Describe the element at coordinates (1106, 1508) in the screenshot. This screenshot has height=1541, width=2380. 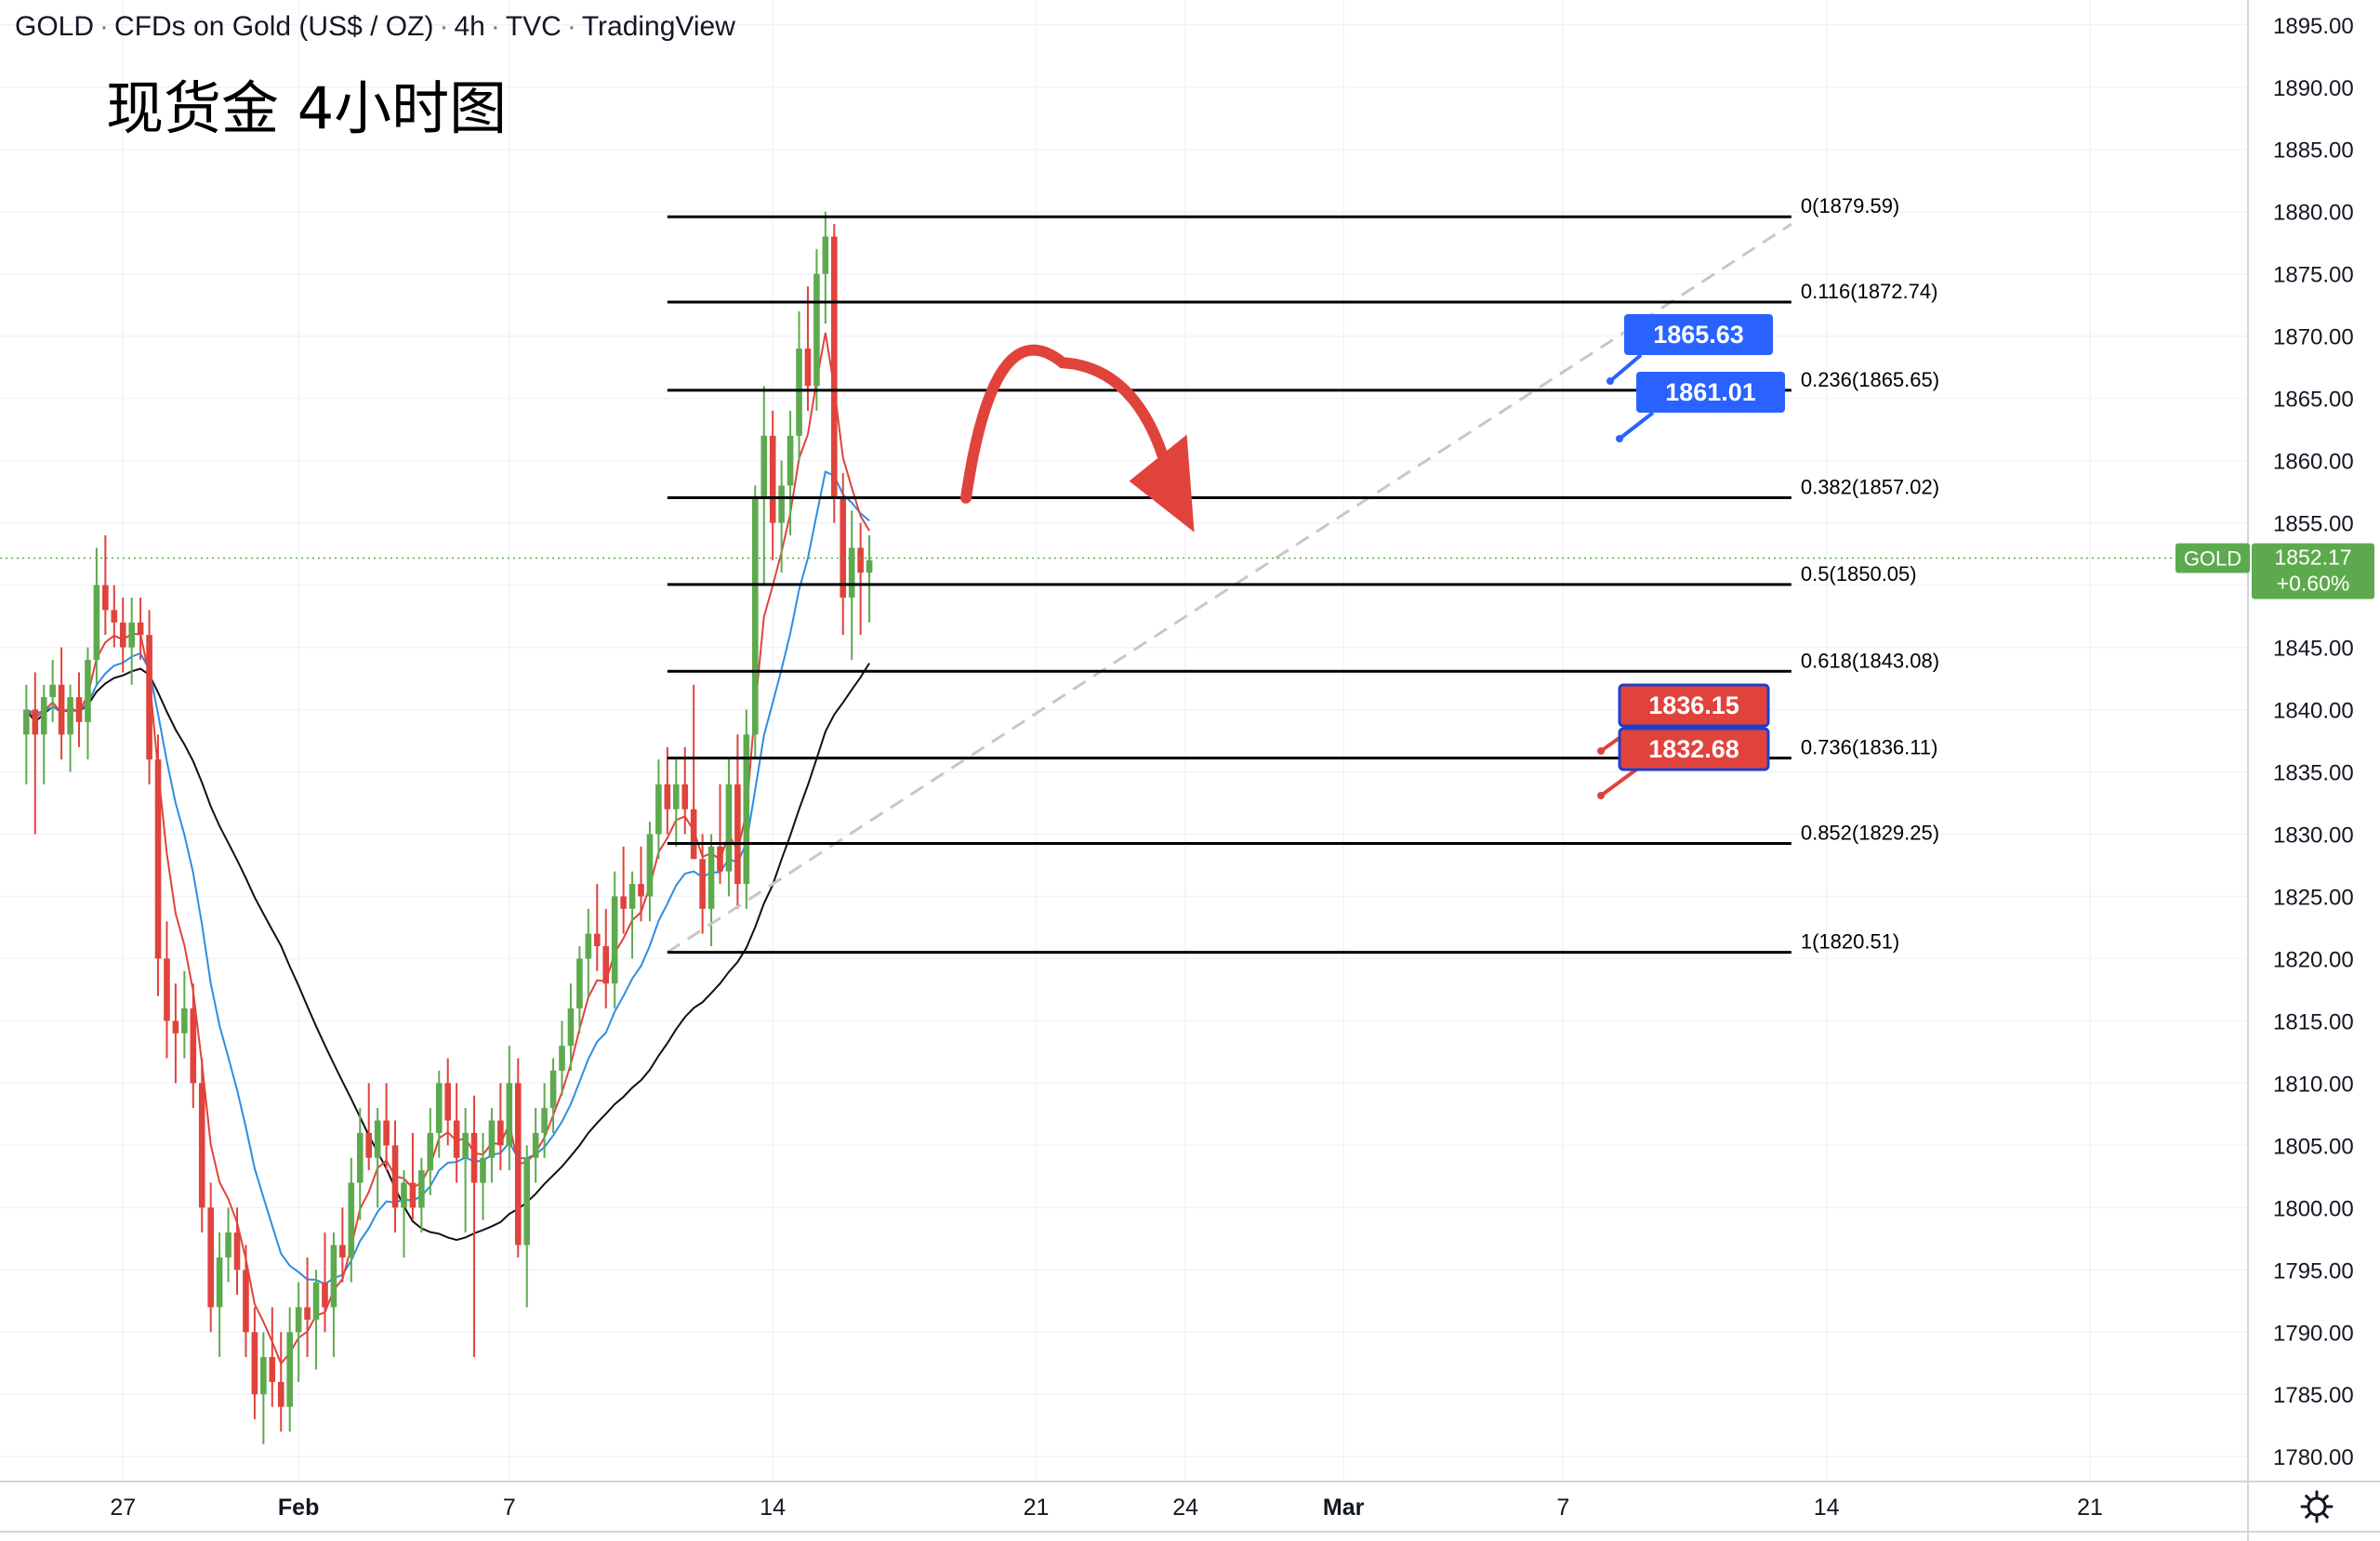
I see `time-axis: 27 Feb 7 14 21 24 Mar 7 14 21` at that location.